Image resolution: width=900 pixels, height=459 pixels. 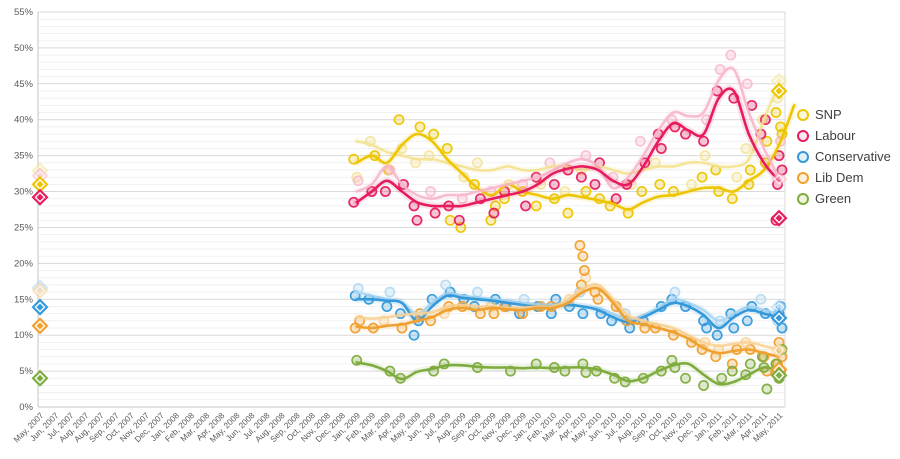 I want to click on chart-legend: SNP Labour Conservative Lib Dem Green, so click(x=844, y=157).